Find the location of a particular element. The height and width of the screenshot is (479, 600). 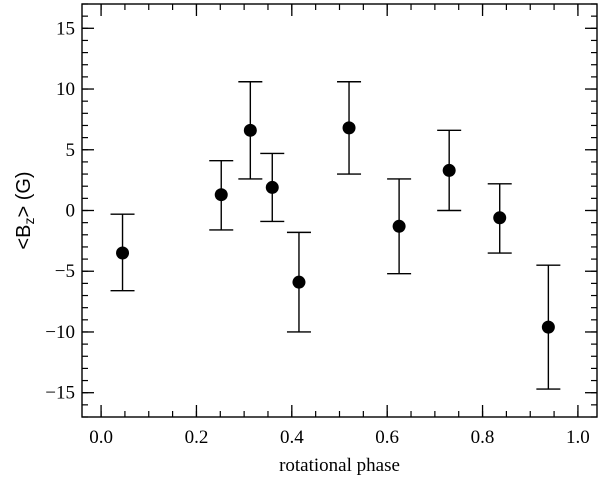

x-tick-label: 0.8 is located at coordinates (483, 437).